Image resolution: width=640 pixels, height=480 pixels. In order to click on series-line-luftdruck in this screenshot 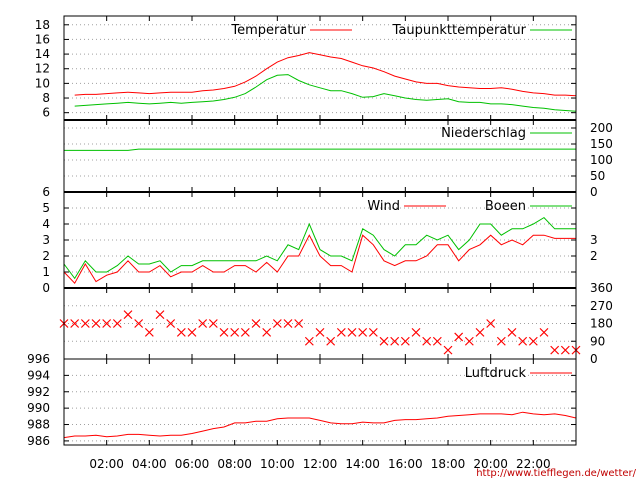, I will do `click(320, 425)`.